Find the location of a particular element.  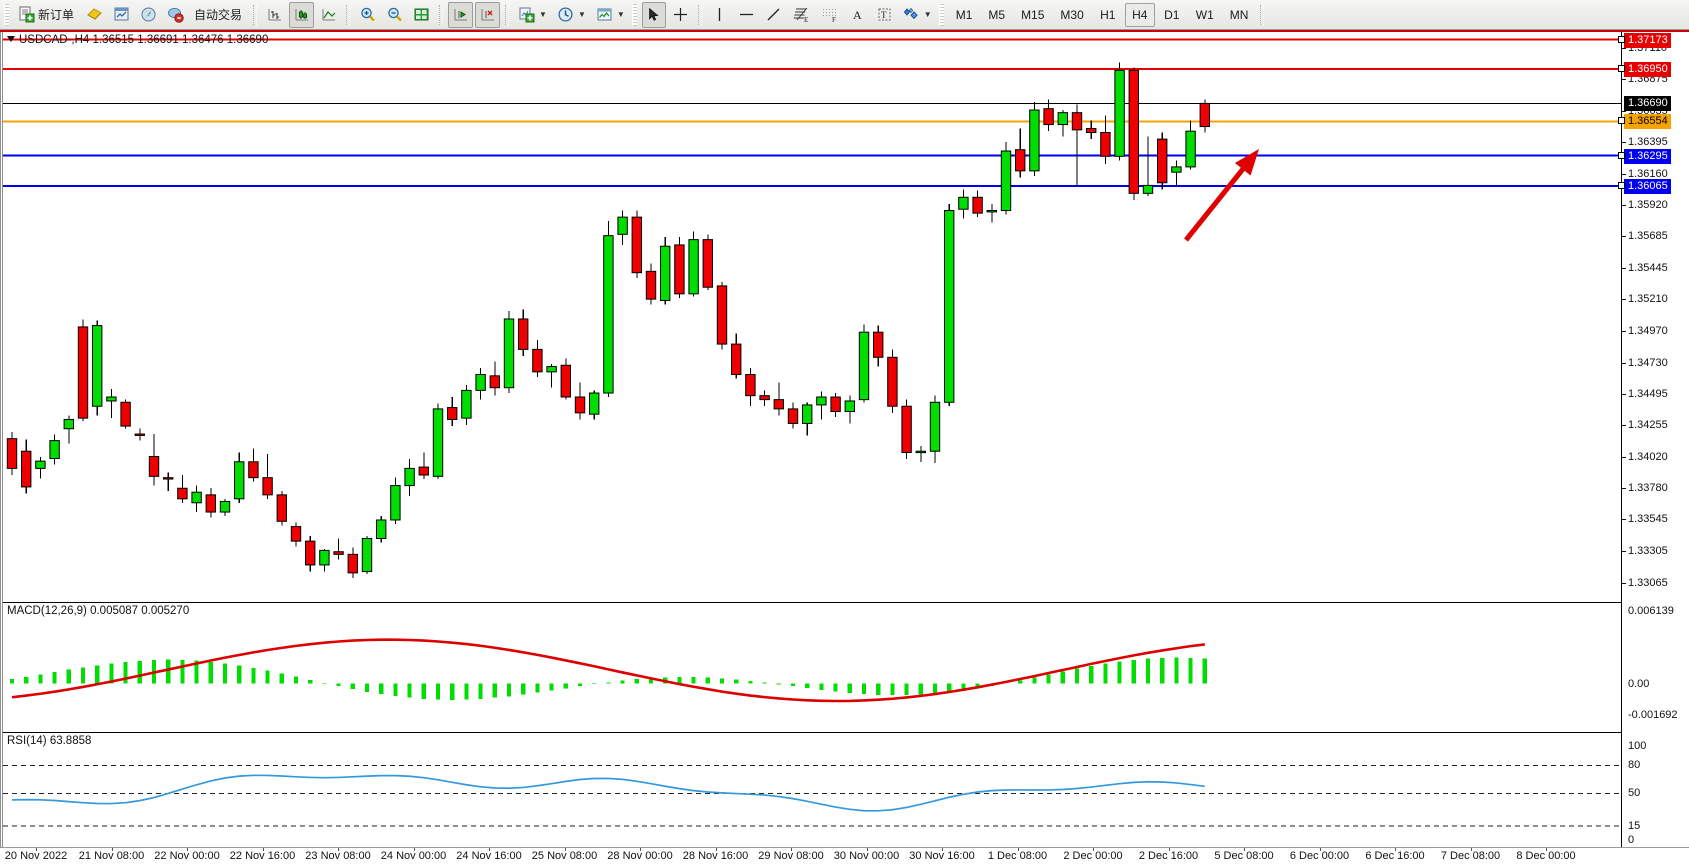

timeframe-h4: H4 is located at coordinates (1139, 14).